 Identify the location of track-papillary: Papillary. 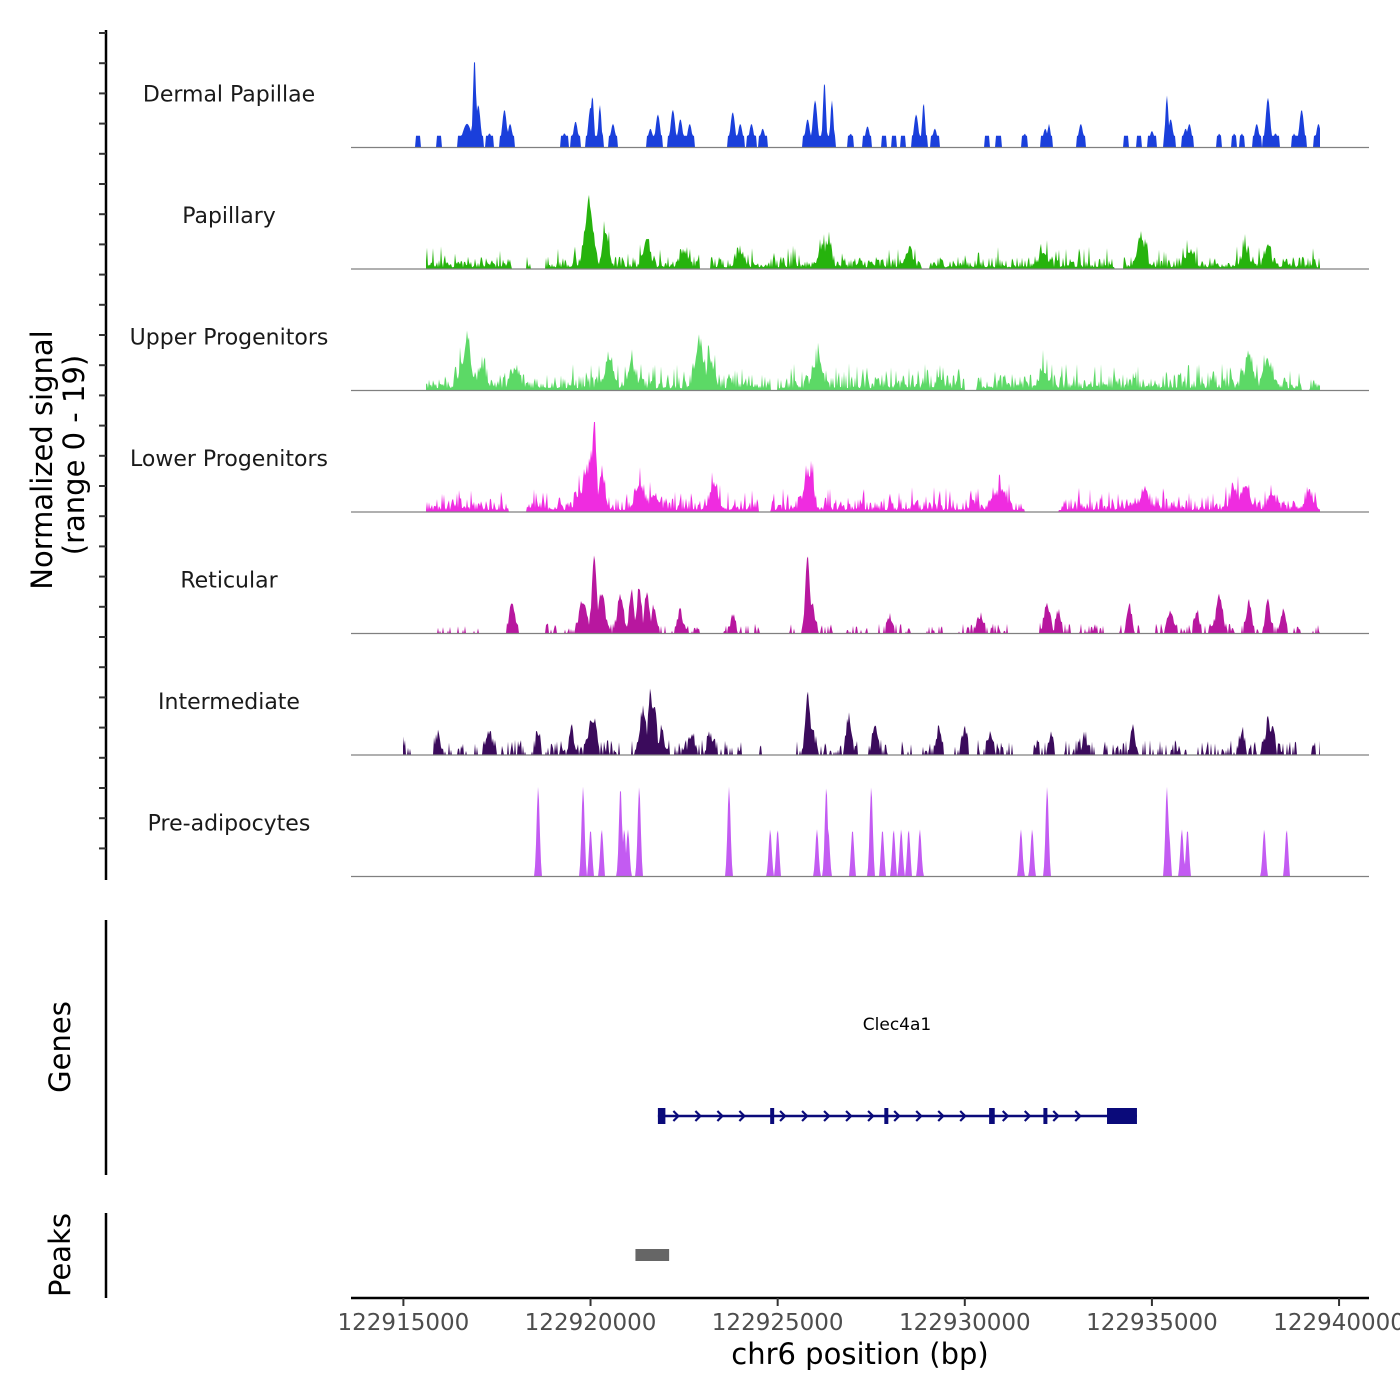
(775, 232).